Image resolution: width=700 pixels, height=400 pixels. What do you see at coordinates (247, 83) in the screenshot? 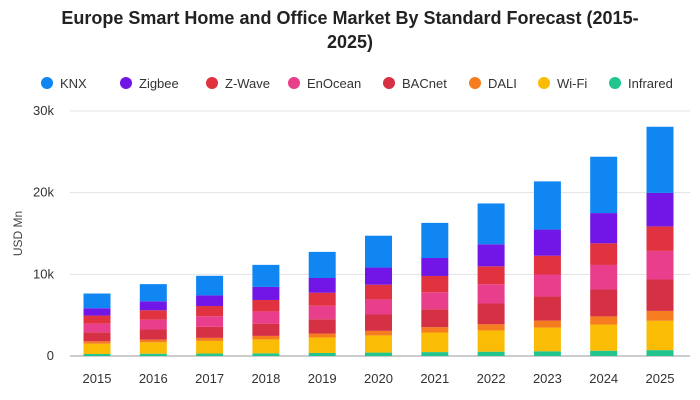
I see `legend-label-z-wave: Z-Wave` at bounding box center [247, 83].